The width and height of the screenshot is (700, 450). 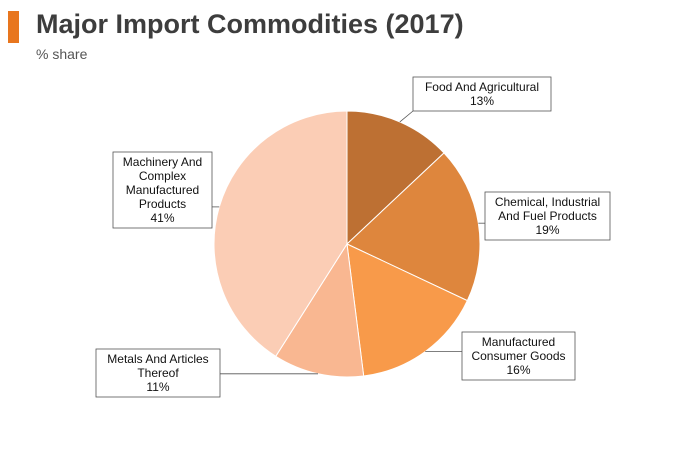 I want to click on data-label-category: And Fuel Products, so click(x=547, y=216).